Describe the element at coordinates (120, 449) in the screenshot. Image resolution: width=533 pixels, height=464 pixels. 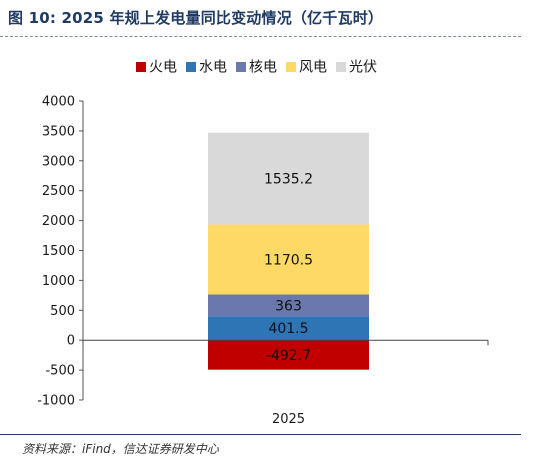
I see `source-note: 资料来源：iFind，信达证券研发中心` at that location.